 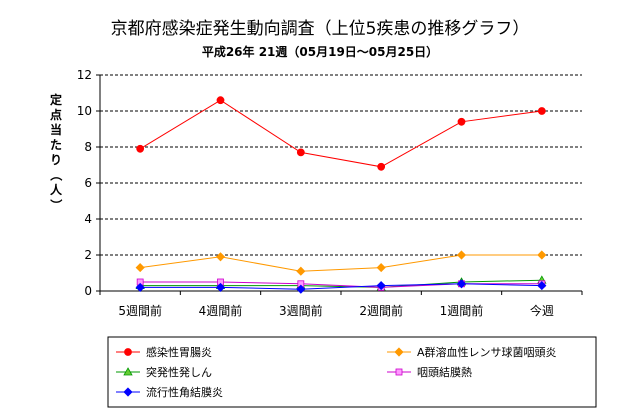 What do you see at coordinates (84, 75) in the screenshot?
I see `y-tick-label: 12` at bounding box center [84, 75].